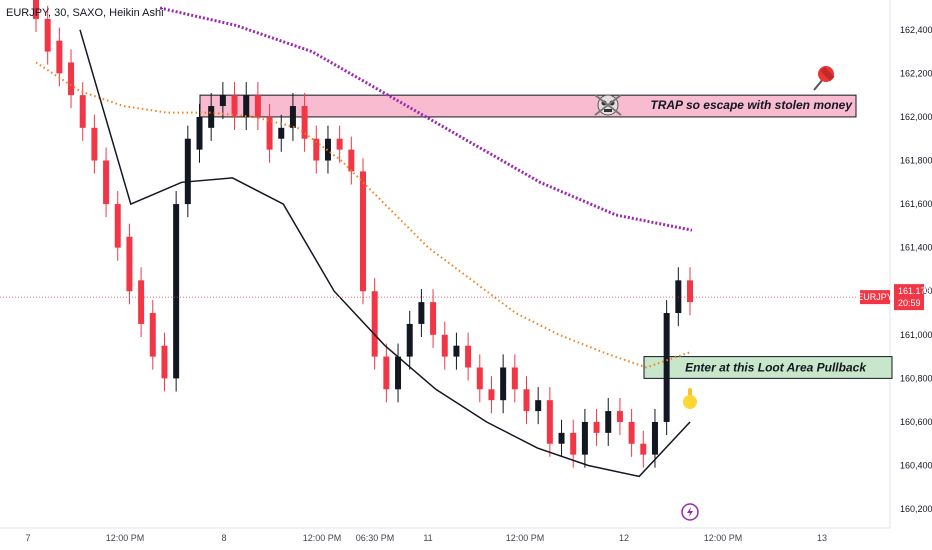  I want to click on pushpin-icon, so click(824, 78).